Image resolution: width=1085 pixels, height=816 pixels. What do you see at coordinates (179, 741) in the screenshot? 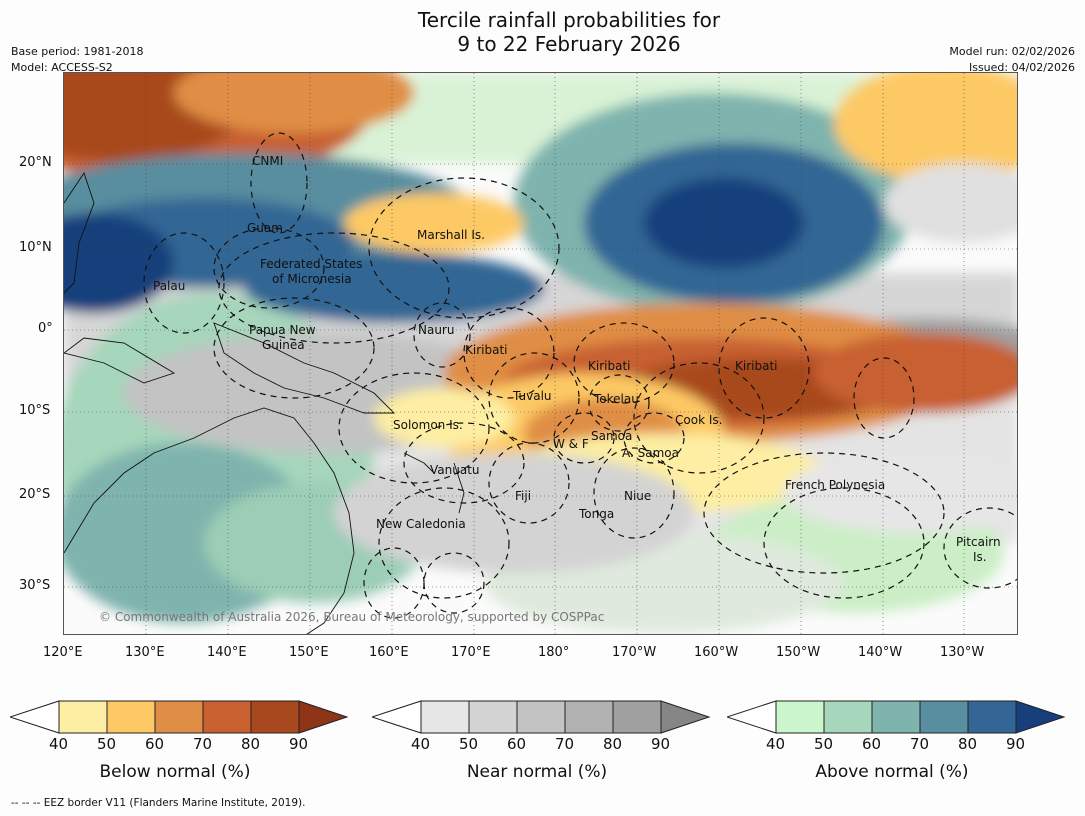
I see `colorbar-below-normal: 40 50 60 70 80 90 Below normal (%)` at bounding box center [179, 741].